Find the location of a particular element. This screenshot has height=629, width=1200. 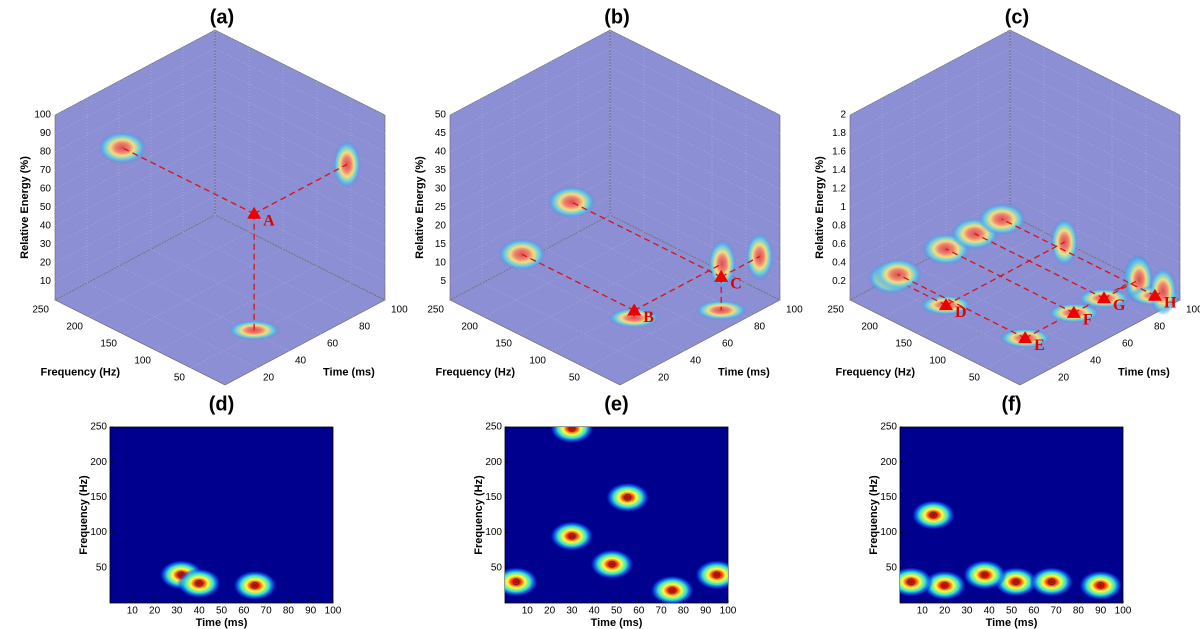

z-tick-label: 100 is located at coordinates (42, 115).